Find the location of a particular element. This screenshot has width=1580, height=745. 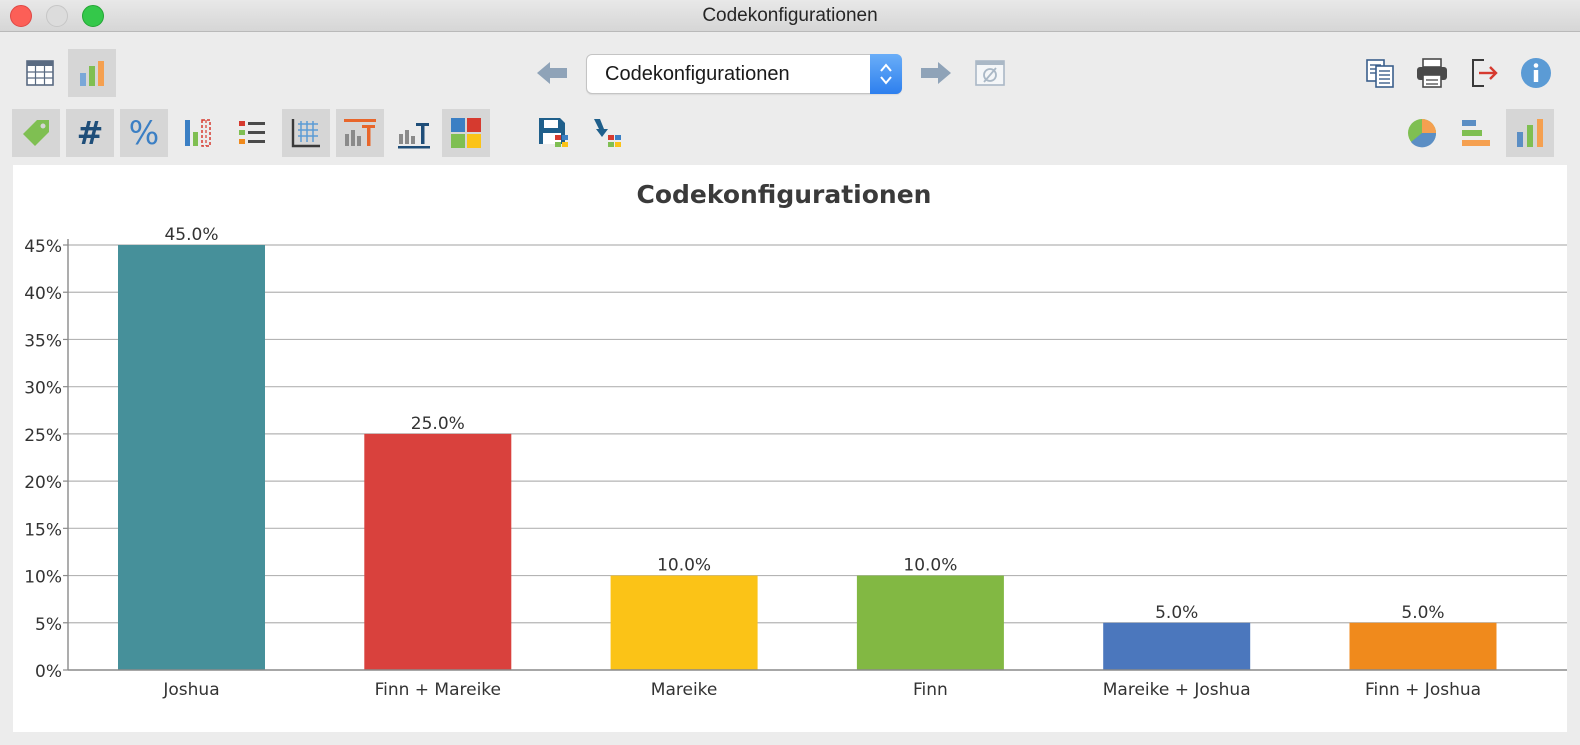

hash-icon: # is located at coordinates (90, 133).